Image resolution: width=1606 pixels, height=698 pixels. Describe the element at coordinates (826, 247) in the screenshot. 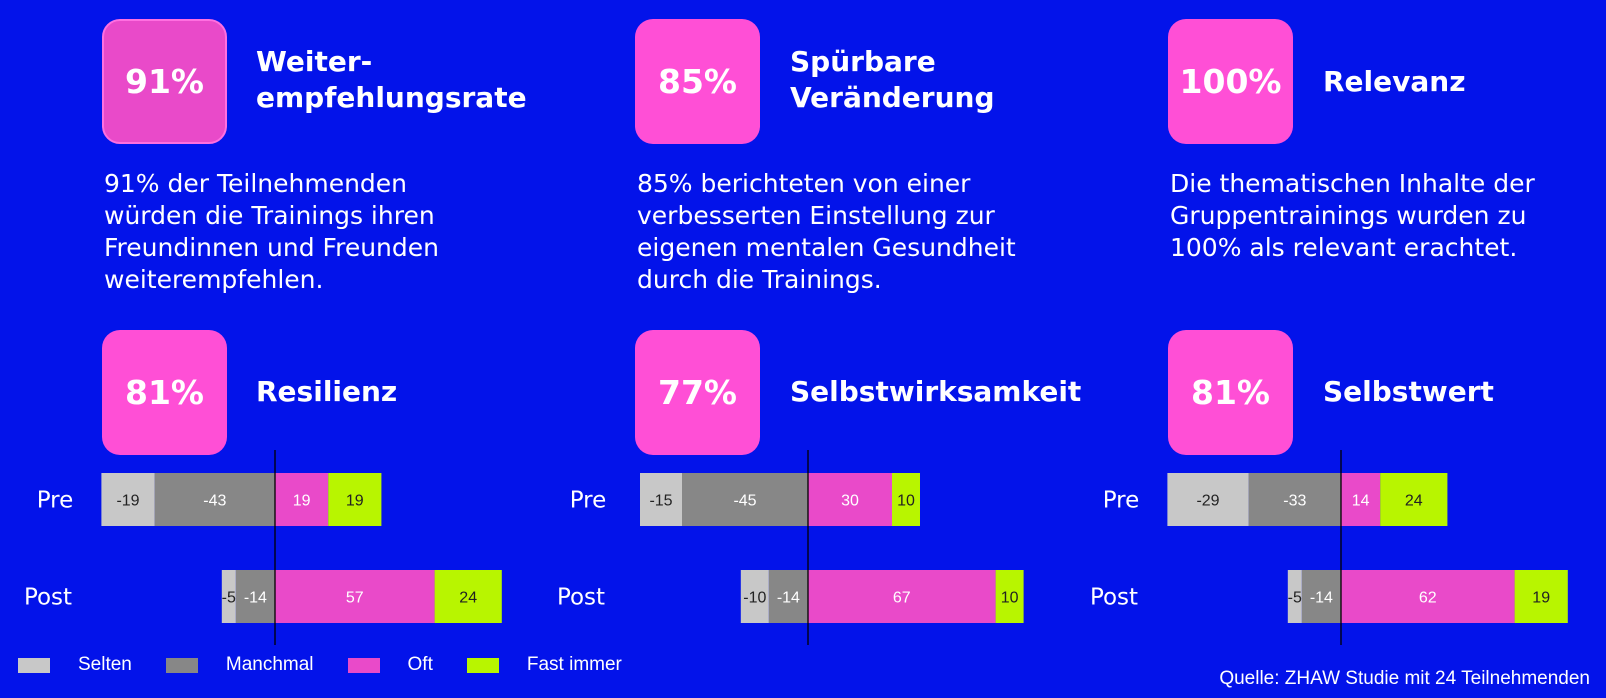

I see `desc-line: eigenen mentalen Gesundheit` at that location.